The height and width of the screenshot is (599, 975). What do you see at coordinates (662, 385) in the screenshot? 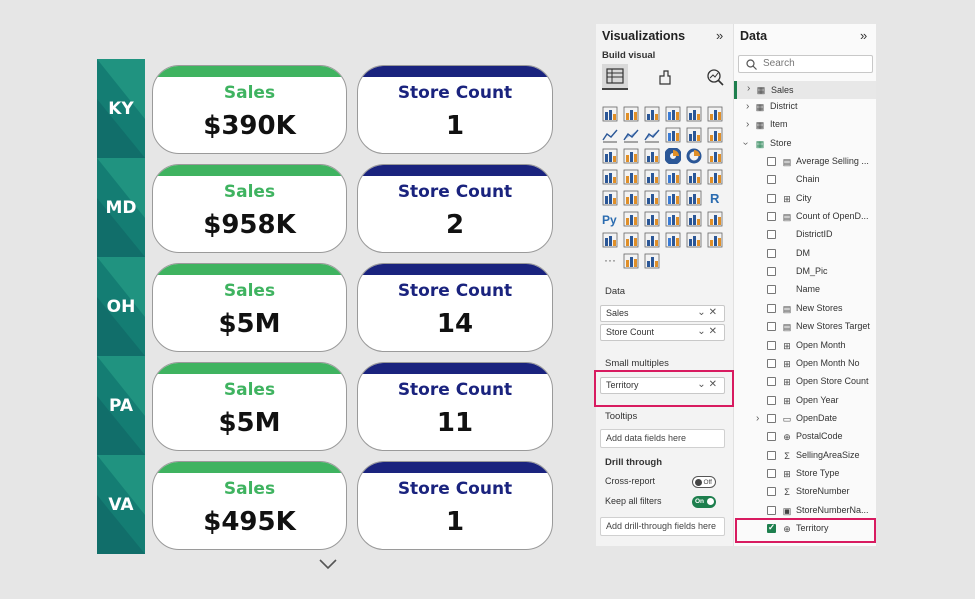
I see `small-multiples-well-territory: Territory ⌄✕` at bounding box center [662, 385].